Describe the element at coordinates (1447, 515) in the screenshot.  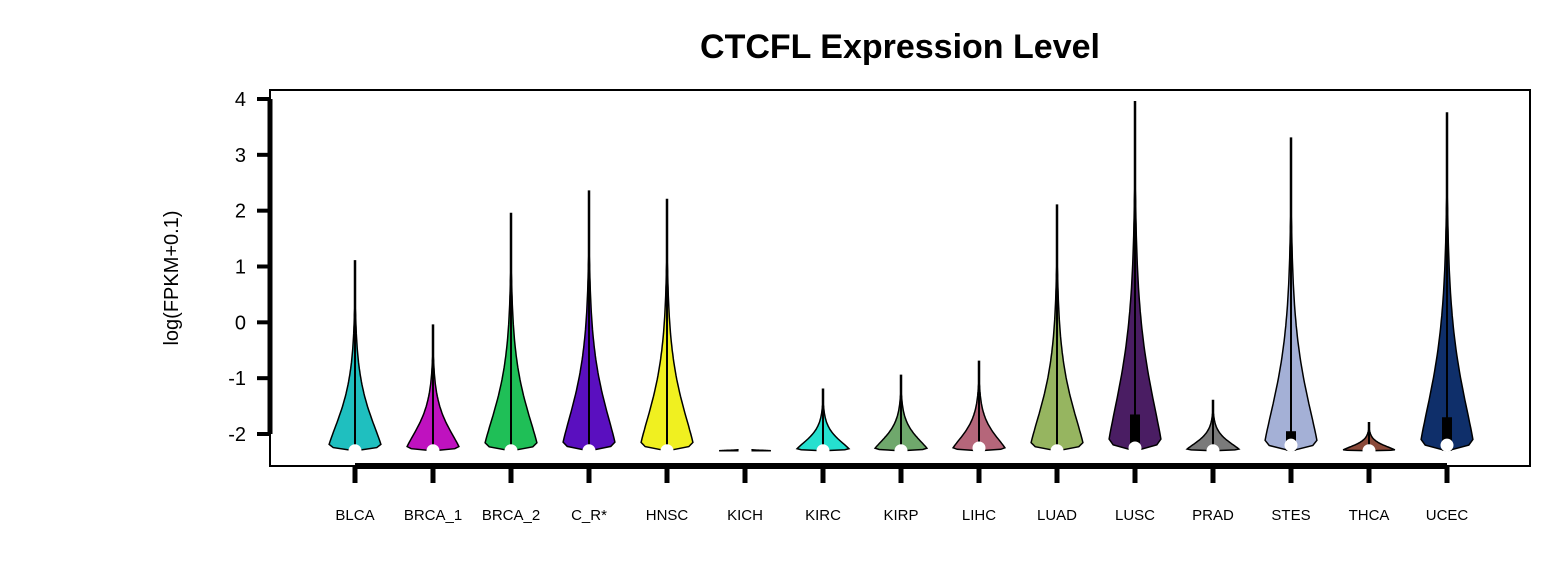
I see `x-tick-label: UCEC` at that location.